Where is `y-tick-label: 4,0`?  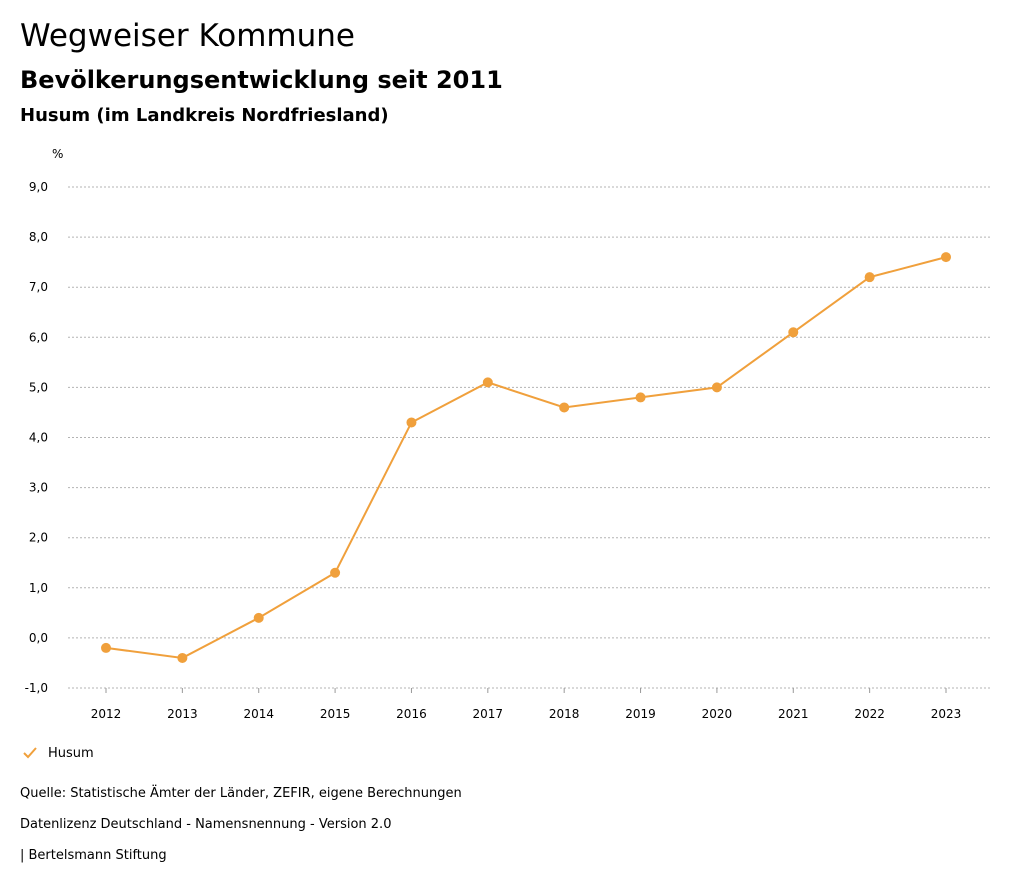
y-tick-label: 4,0 is located at coordinates (38, 438).